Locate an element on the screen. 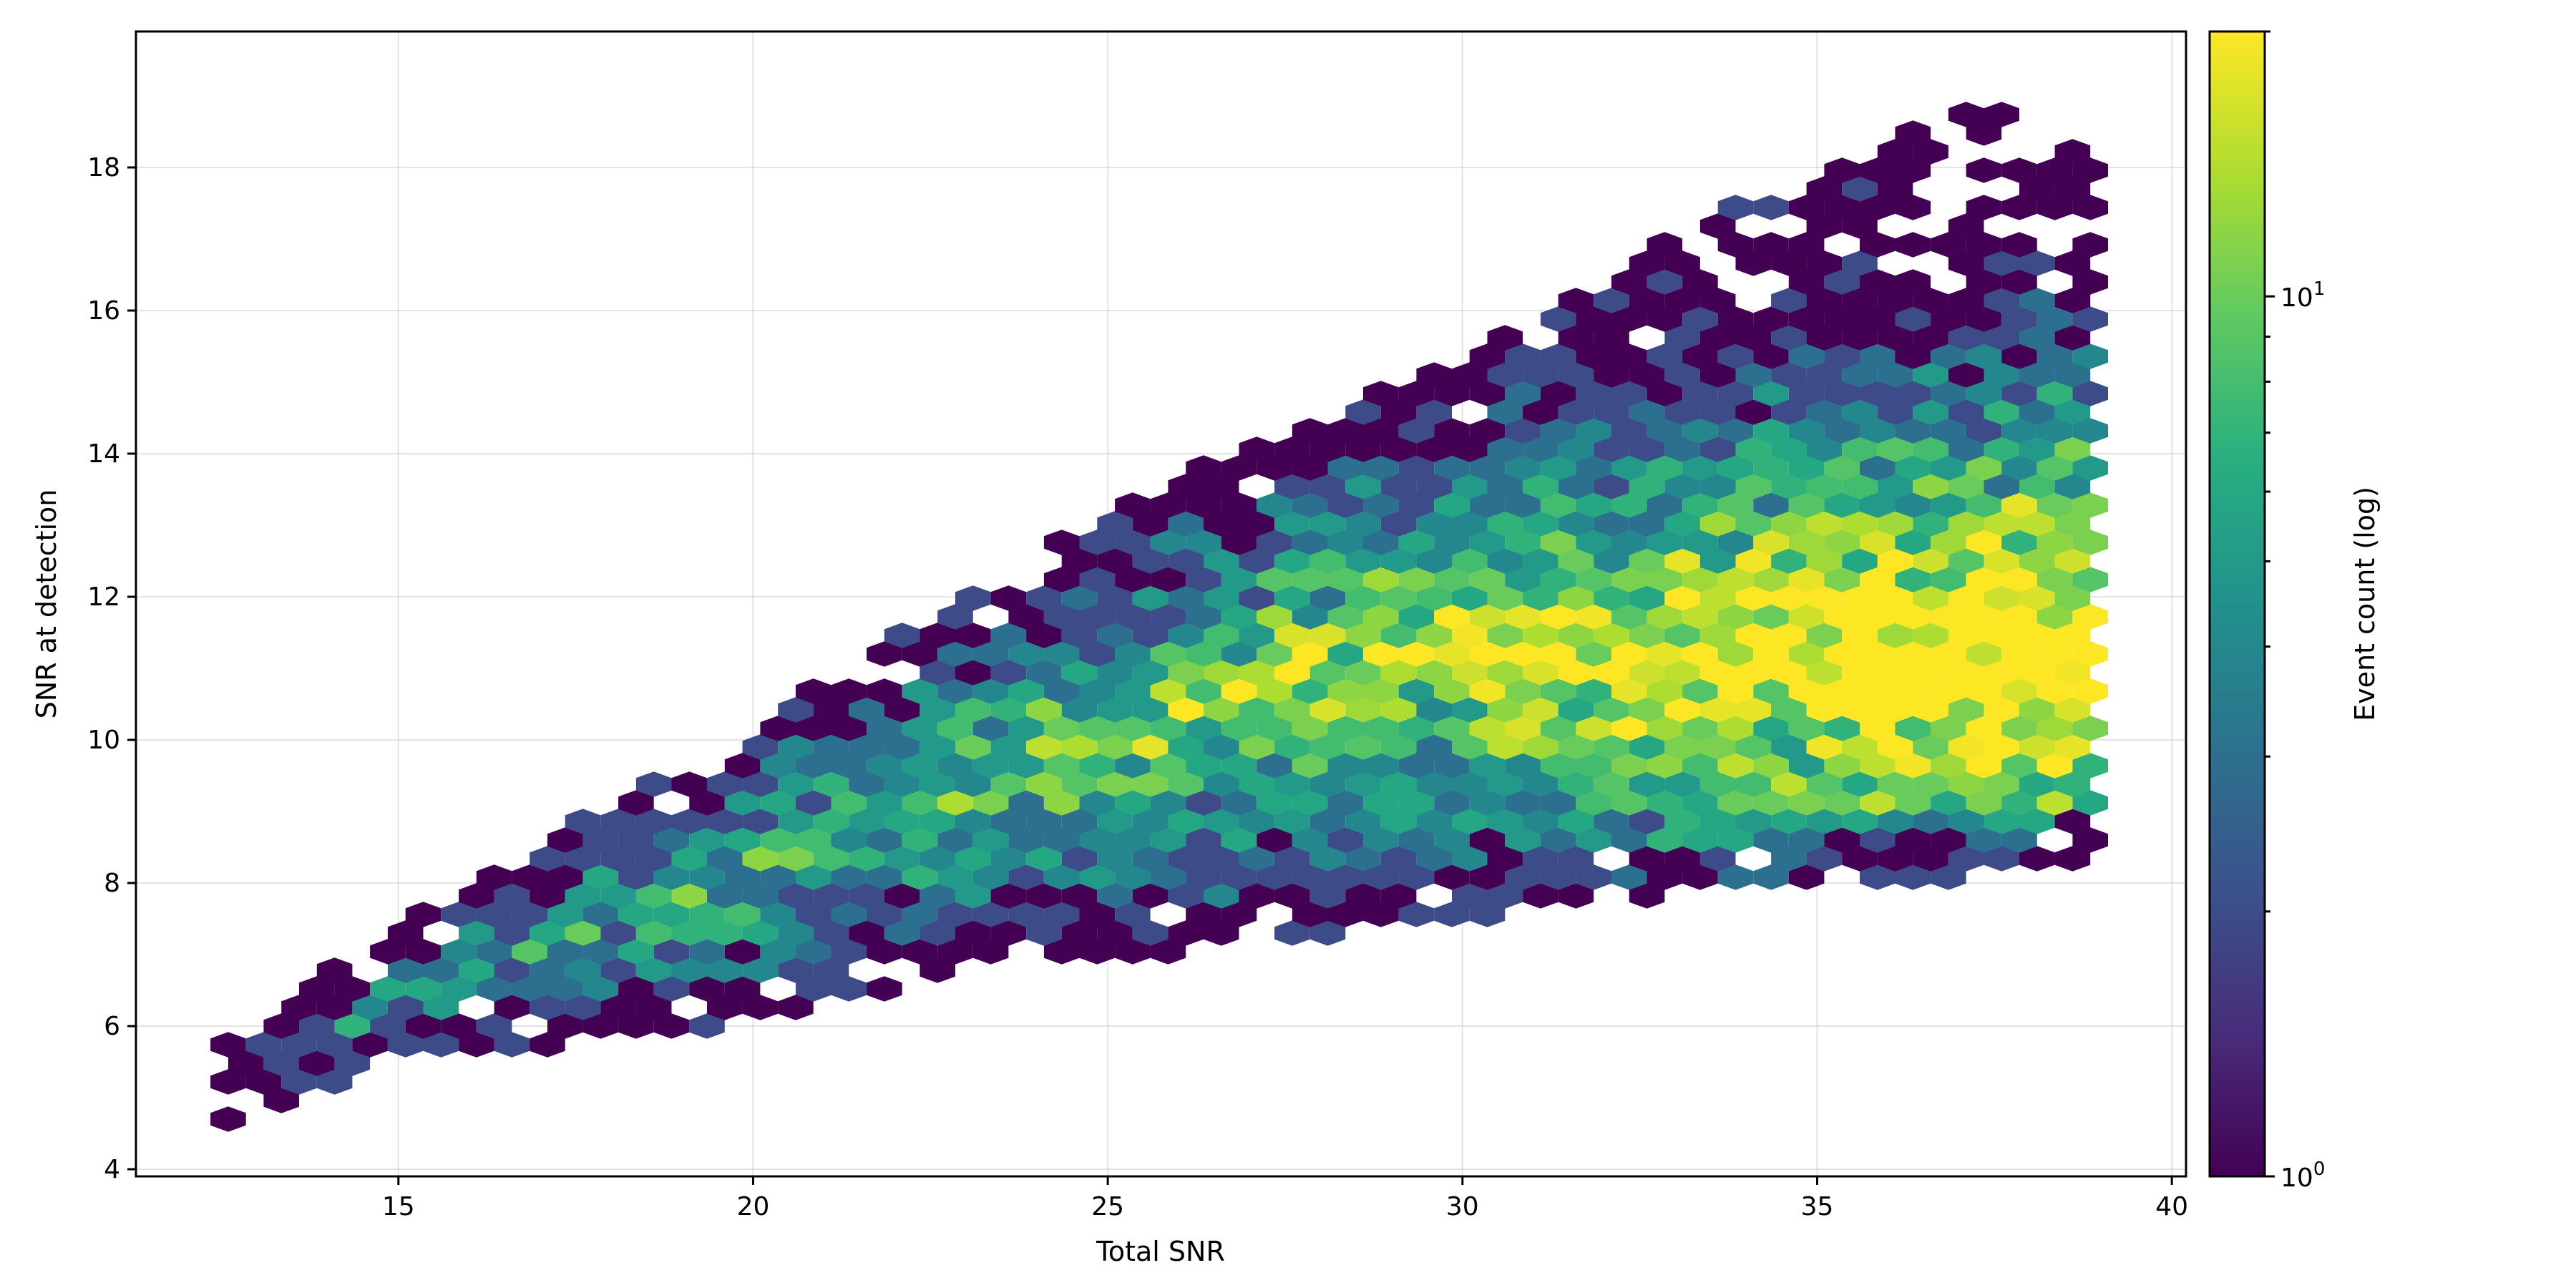 The height and width of the screenshot is (1288, 2576). x-tick-label: 35 is located at coordinates (1817, 1206).